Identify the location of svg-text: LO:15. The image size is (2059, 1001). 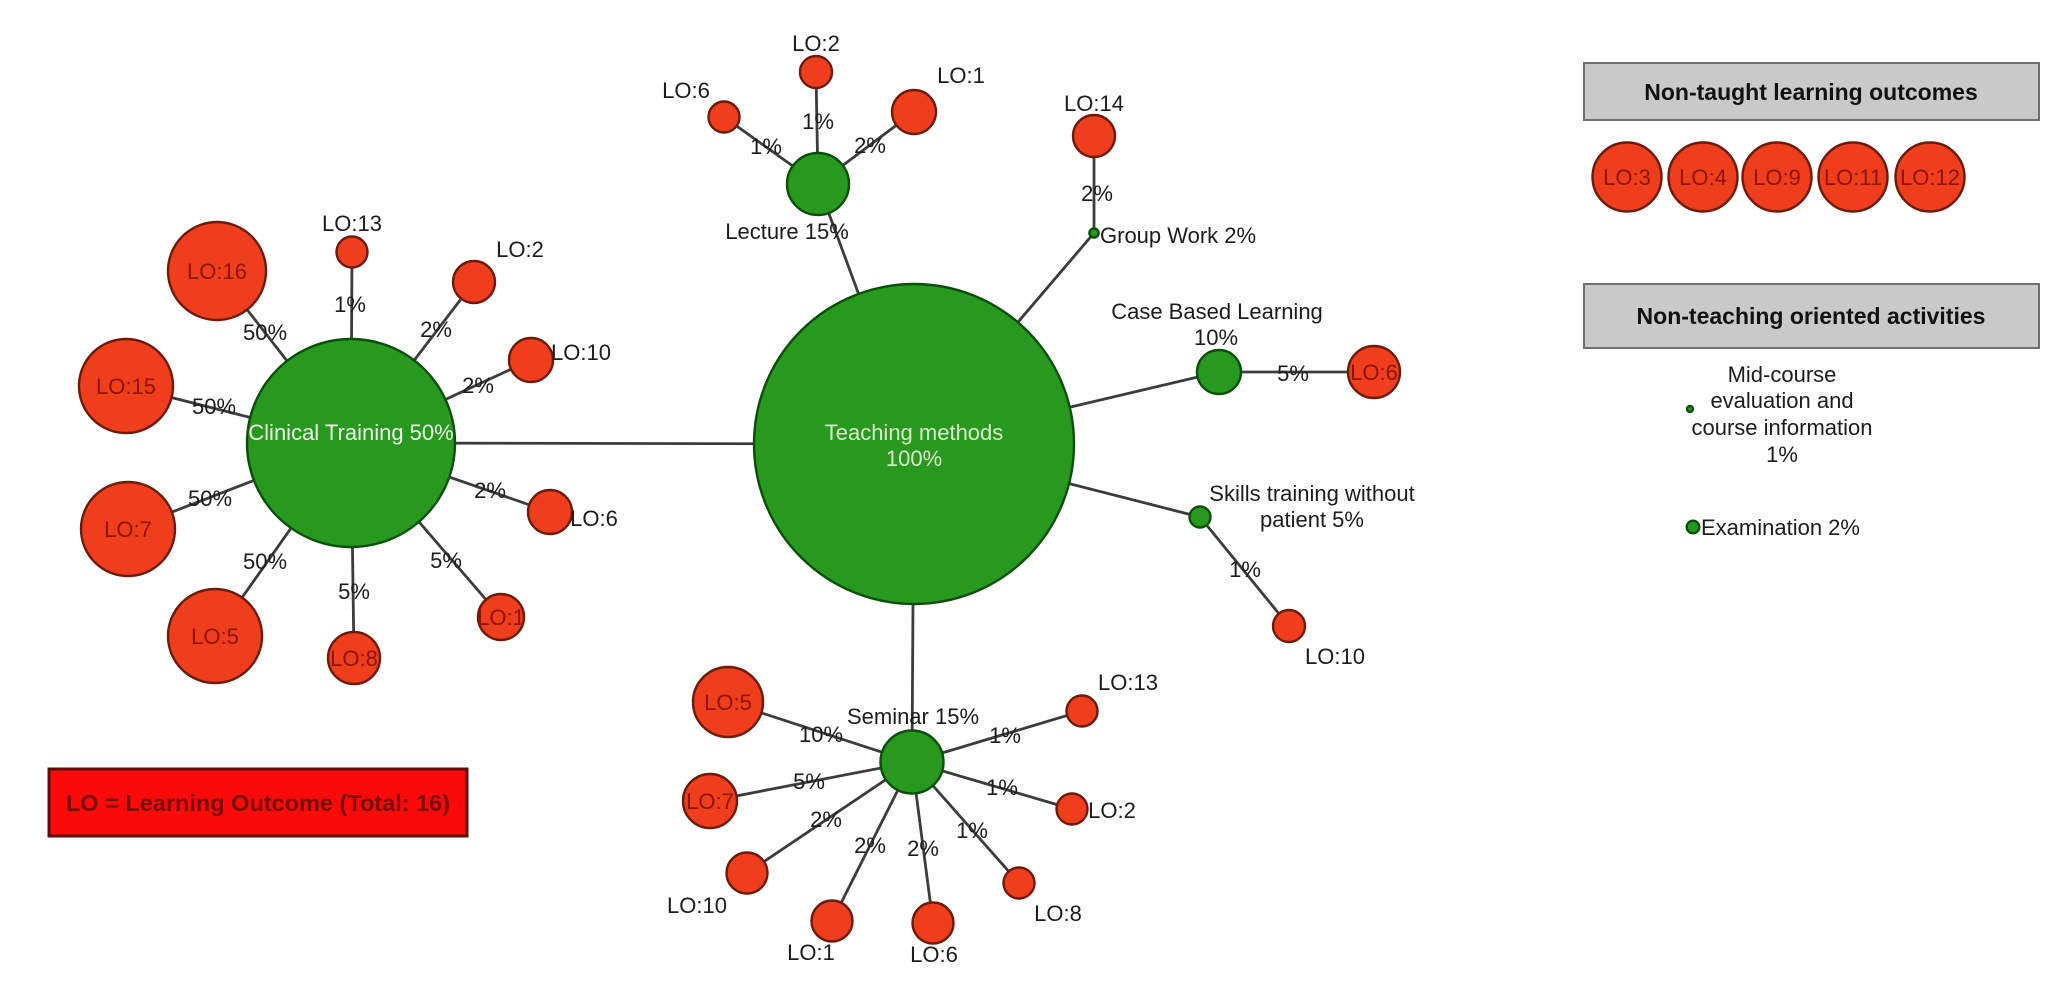
(126, 386).